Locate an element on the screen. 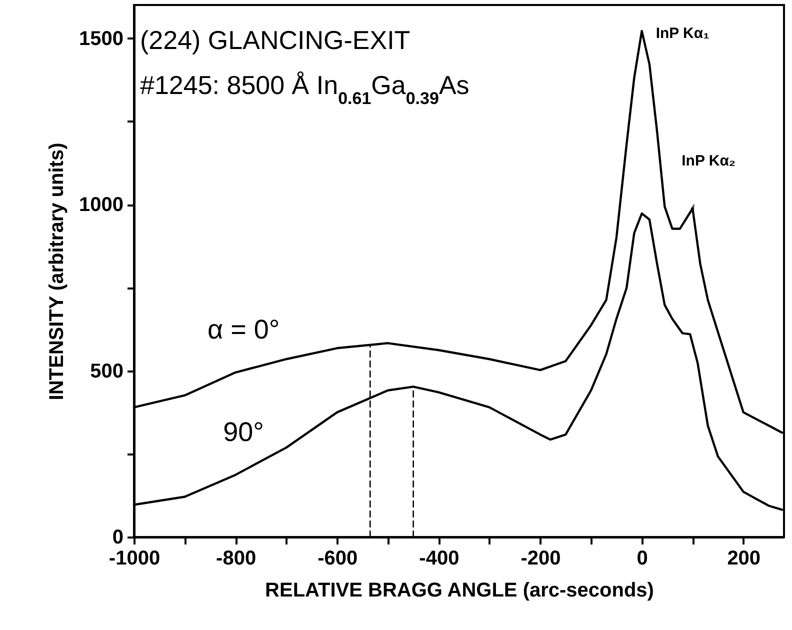  y-tick-label: 500 is located at coordinates (107, 371).